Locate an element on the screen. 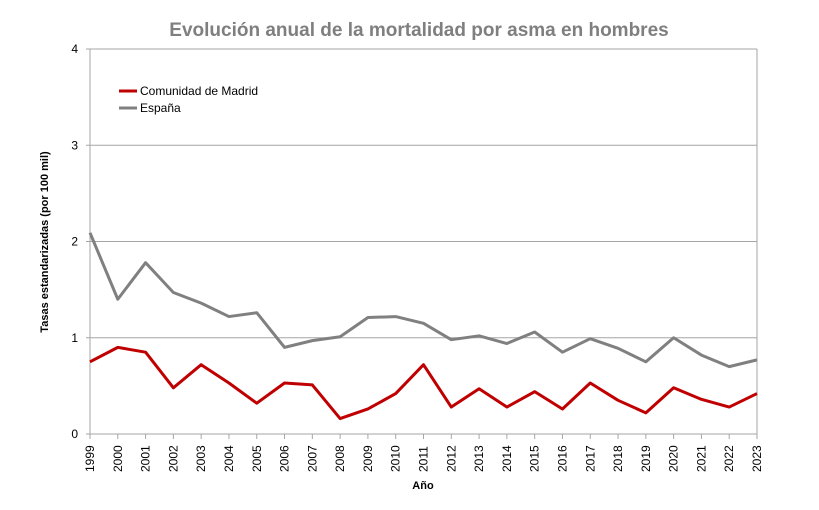  y-tick-label: 4 is located at coordinates (74, 49).